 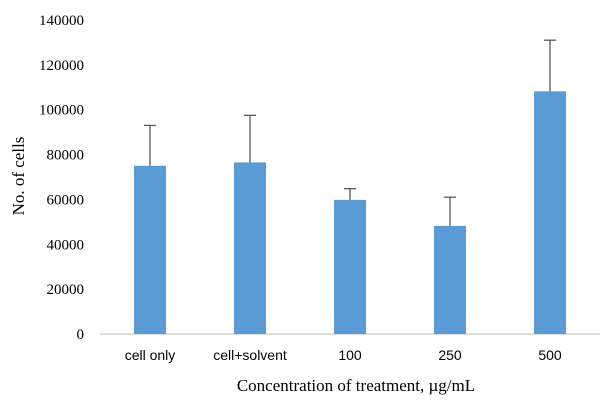 What do you see at coordinates (350, 355) in the screenshot?
I see `x-tick-label: 100` at bounding box center [350, 355].